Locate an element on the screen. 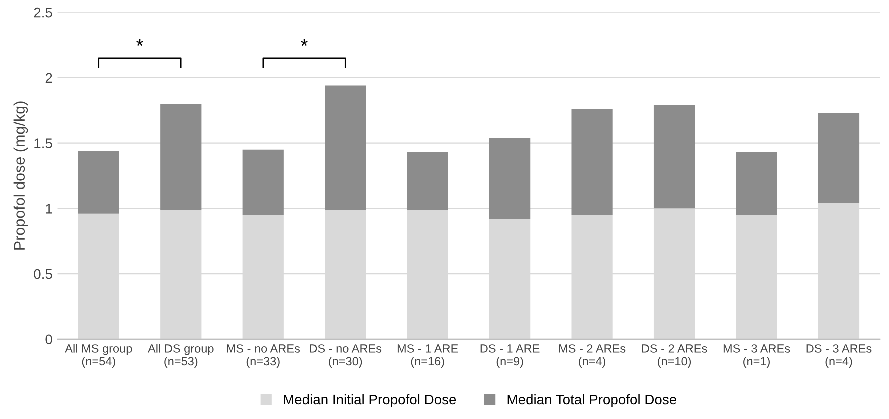 The image size is (889, 419). x-tick-label: DS - no AREs (n=30) is located at coordinates (346, 356).